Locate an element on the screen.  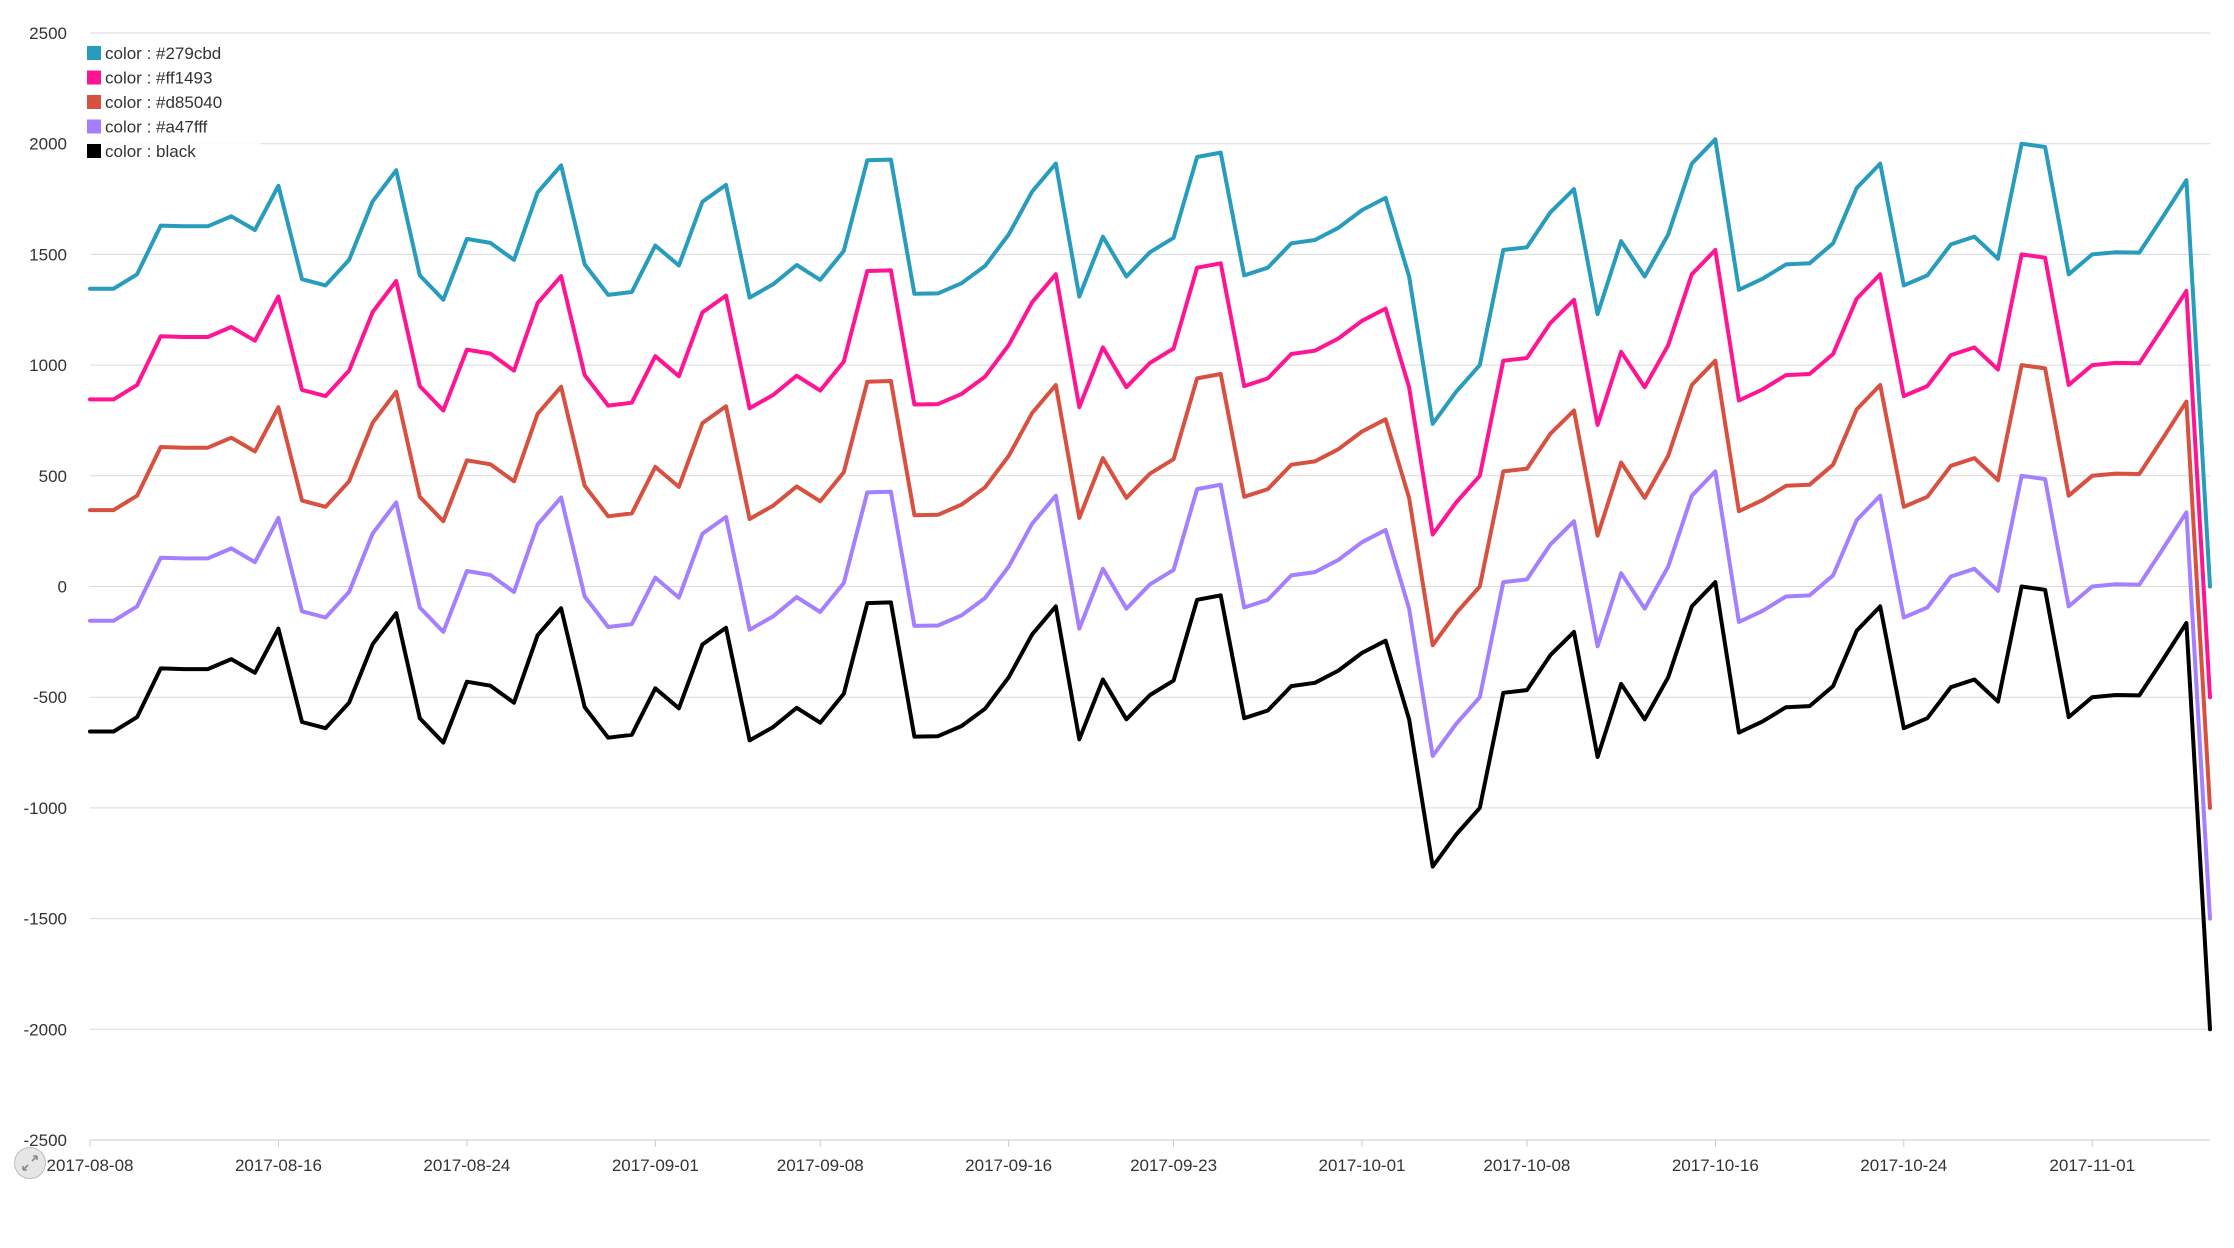
x-tick-label: 2017-09-16 is located at coordinates (1008, 1165).